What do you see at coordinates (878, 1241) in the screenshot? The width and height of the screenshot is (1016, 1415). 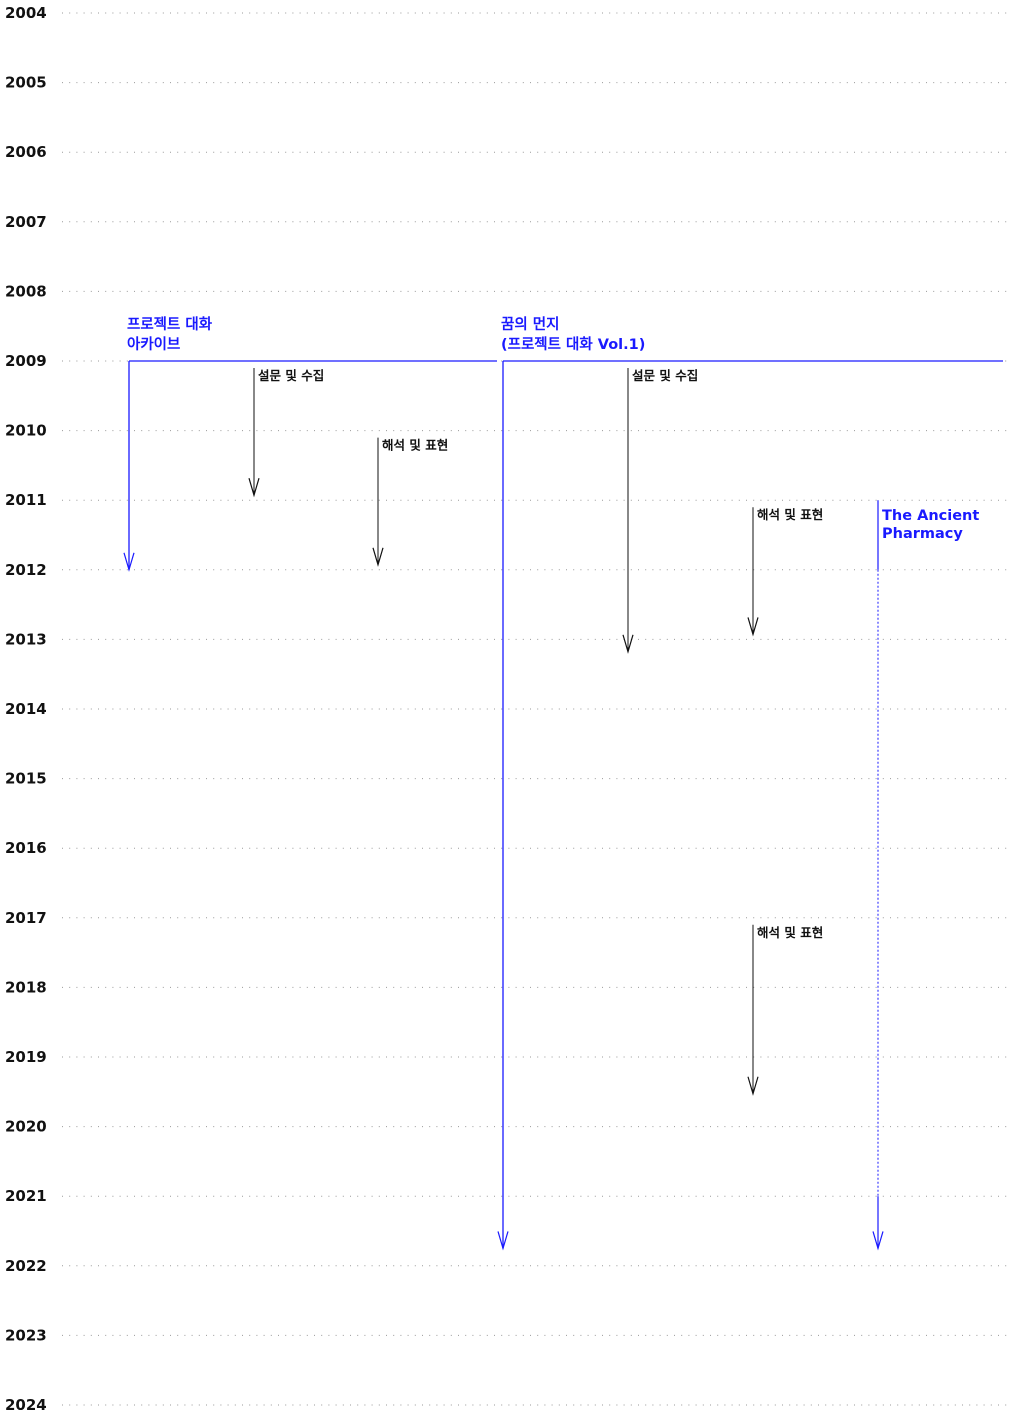 I see `project-arrow-pharmacy` at bounding box center [878, 1241].